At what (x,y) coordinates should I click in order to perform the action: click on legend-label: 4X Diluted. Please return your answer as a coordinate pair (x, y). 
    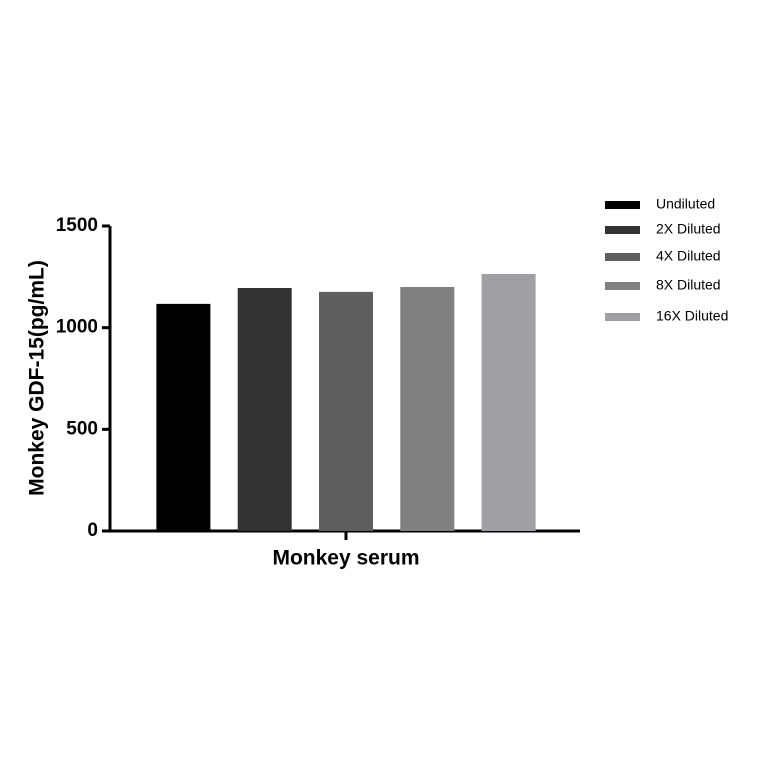
    Looking at the image, I should click on (688, 256).